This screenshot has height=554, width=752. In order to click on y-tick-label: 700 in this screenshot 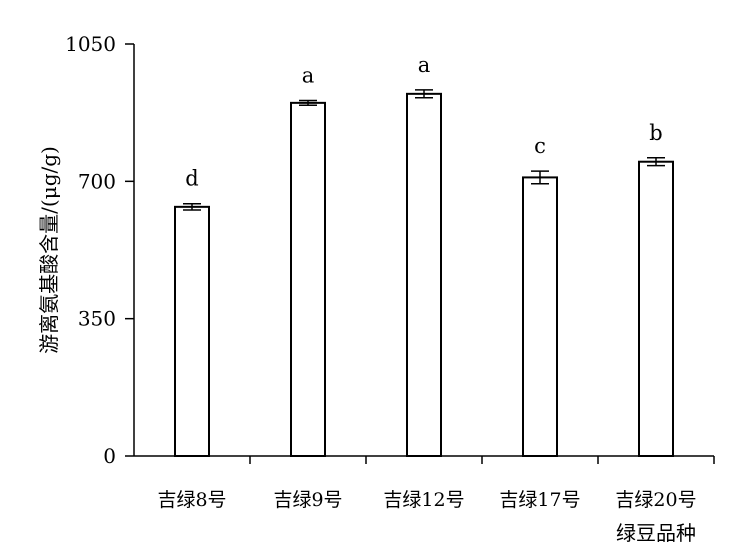, I will do `click(97, 181)`.